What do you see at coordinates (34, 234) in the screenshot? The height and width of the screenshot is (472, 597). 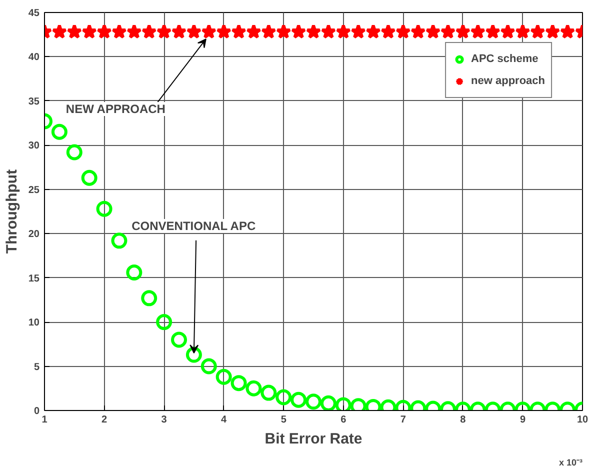 I see `y-tick-label: 20` at bounding box center [34, 234].